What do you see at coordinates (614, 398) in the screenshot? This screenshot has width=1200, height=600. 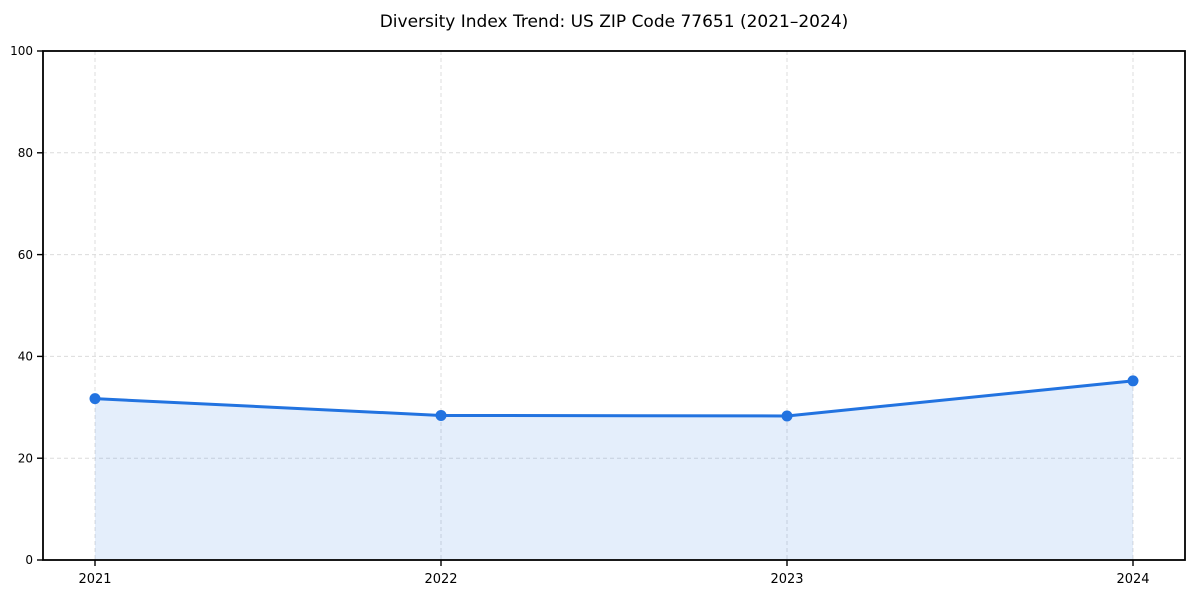 I see `trend-line` at bounding box center [614, 398].